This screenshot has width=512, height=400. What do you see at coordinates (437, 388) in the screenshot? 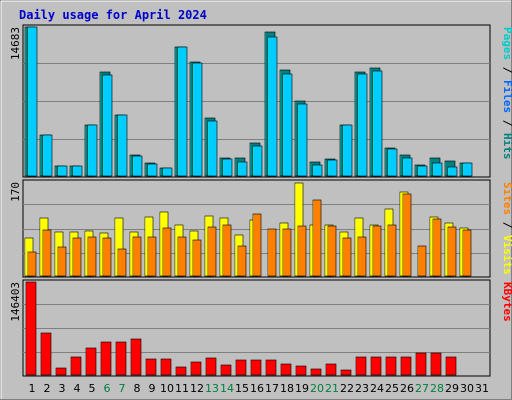
I see `day-label-28: 28` at bounding box center [437, 388].